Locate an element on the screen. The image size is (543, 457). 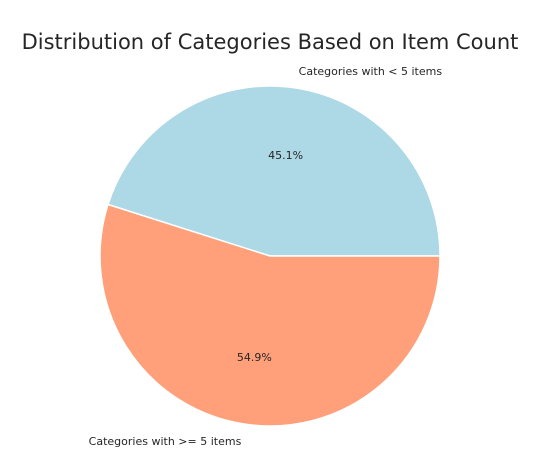
pie-slice-2-percent: 54.9% is located at coordinates (254, 357).